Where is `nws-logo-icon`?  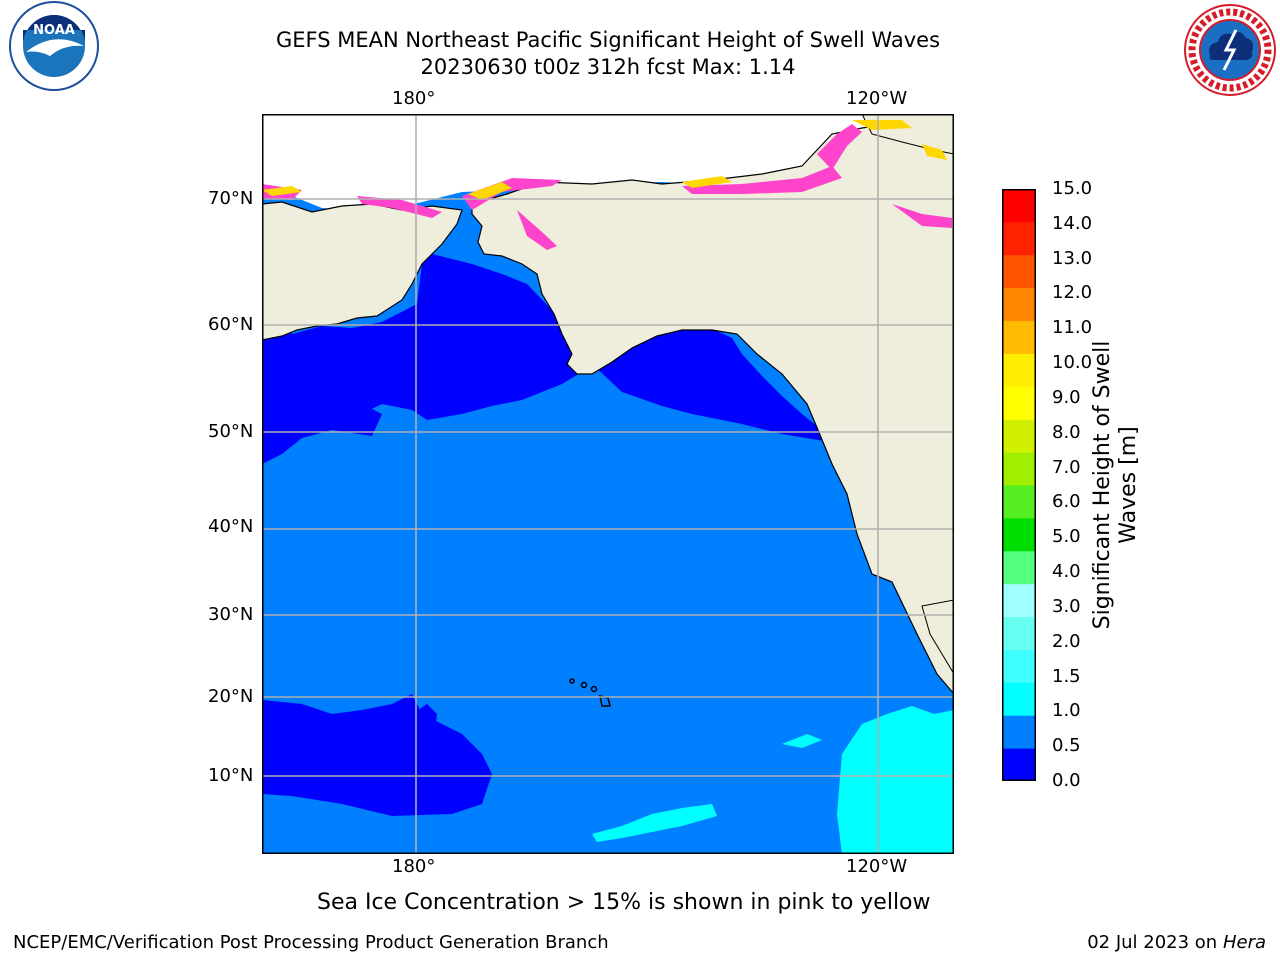 nws-logo-icon is located at coordinates (1230, 50).